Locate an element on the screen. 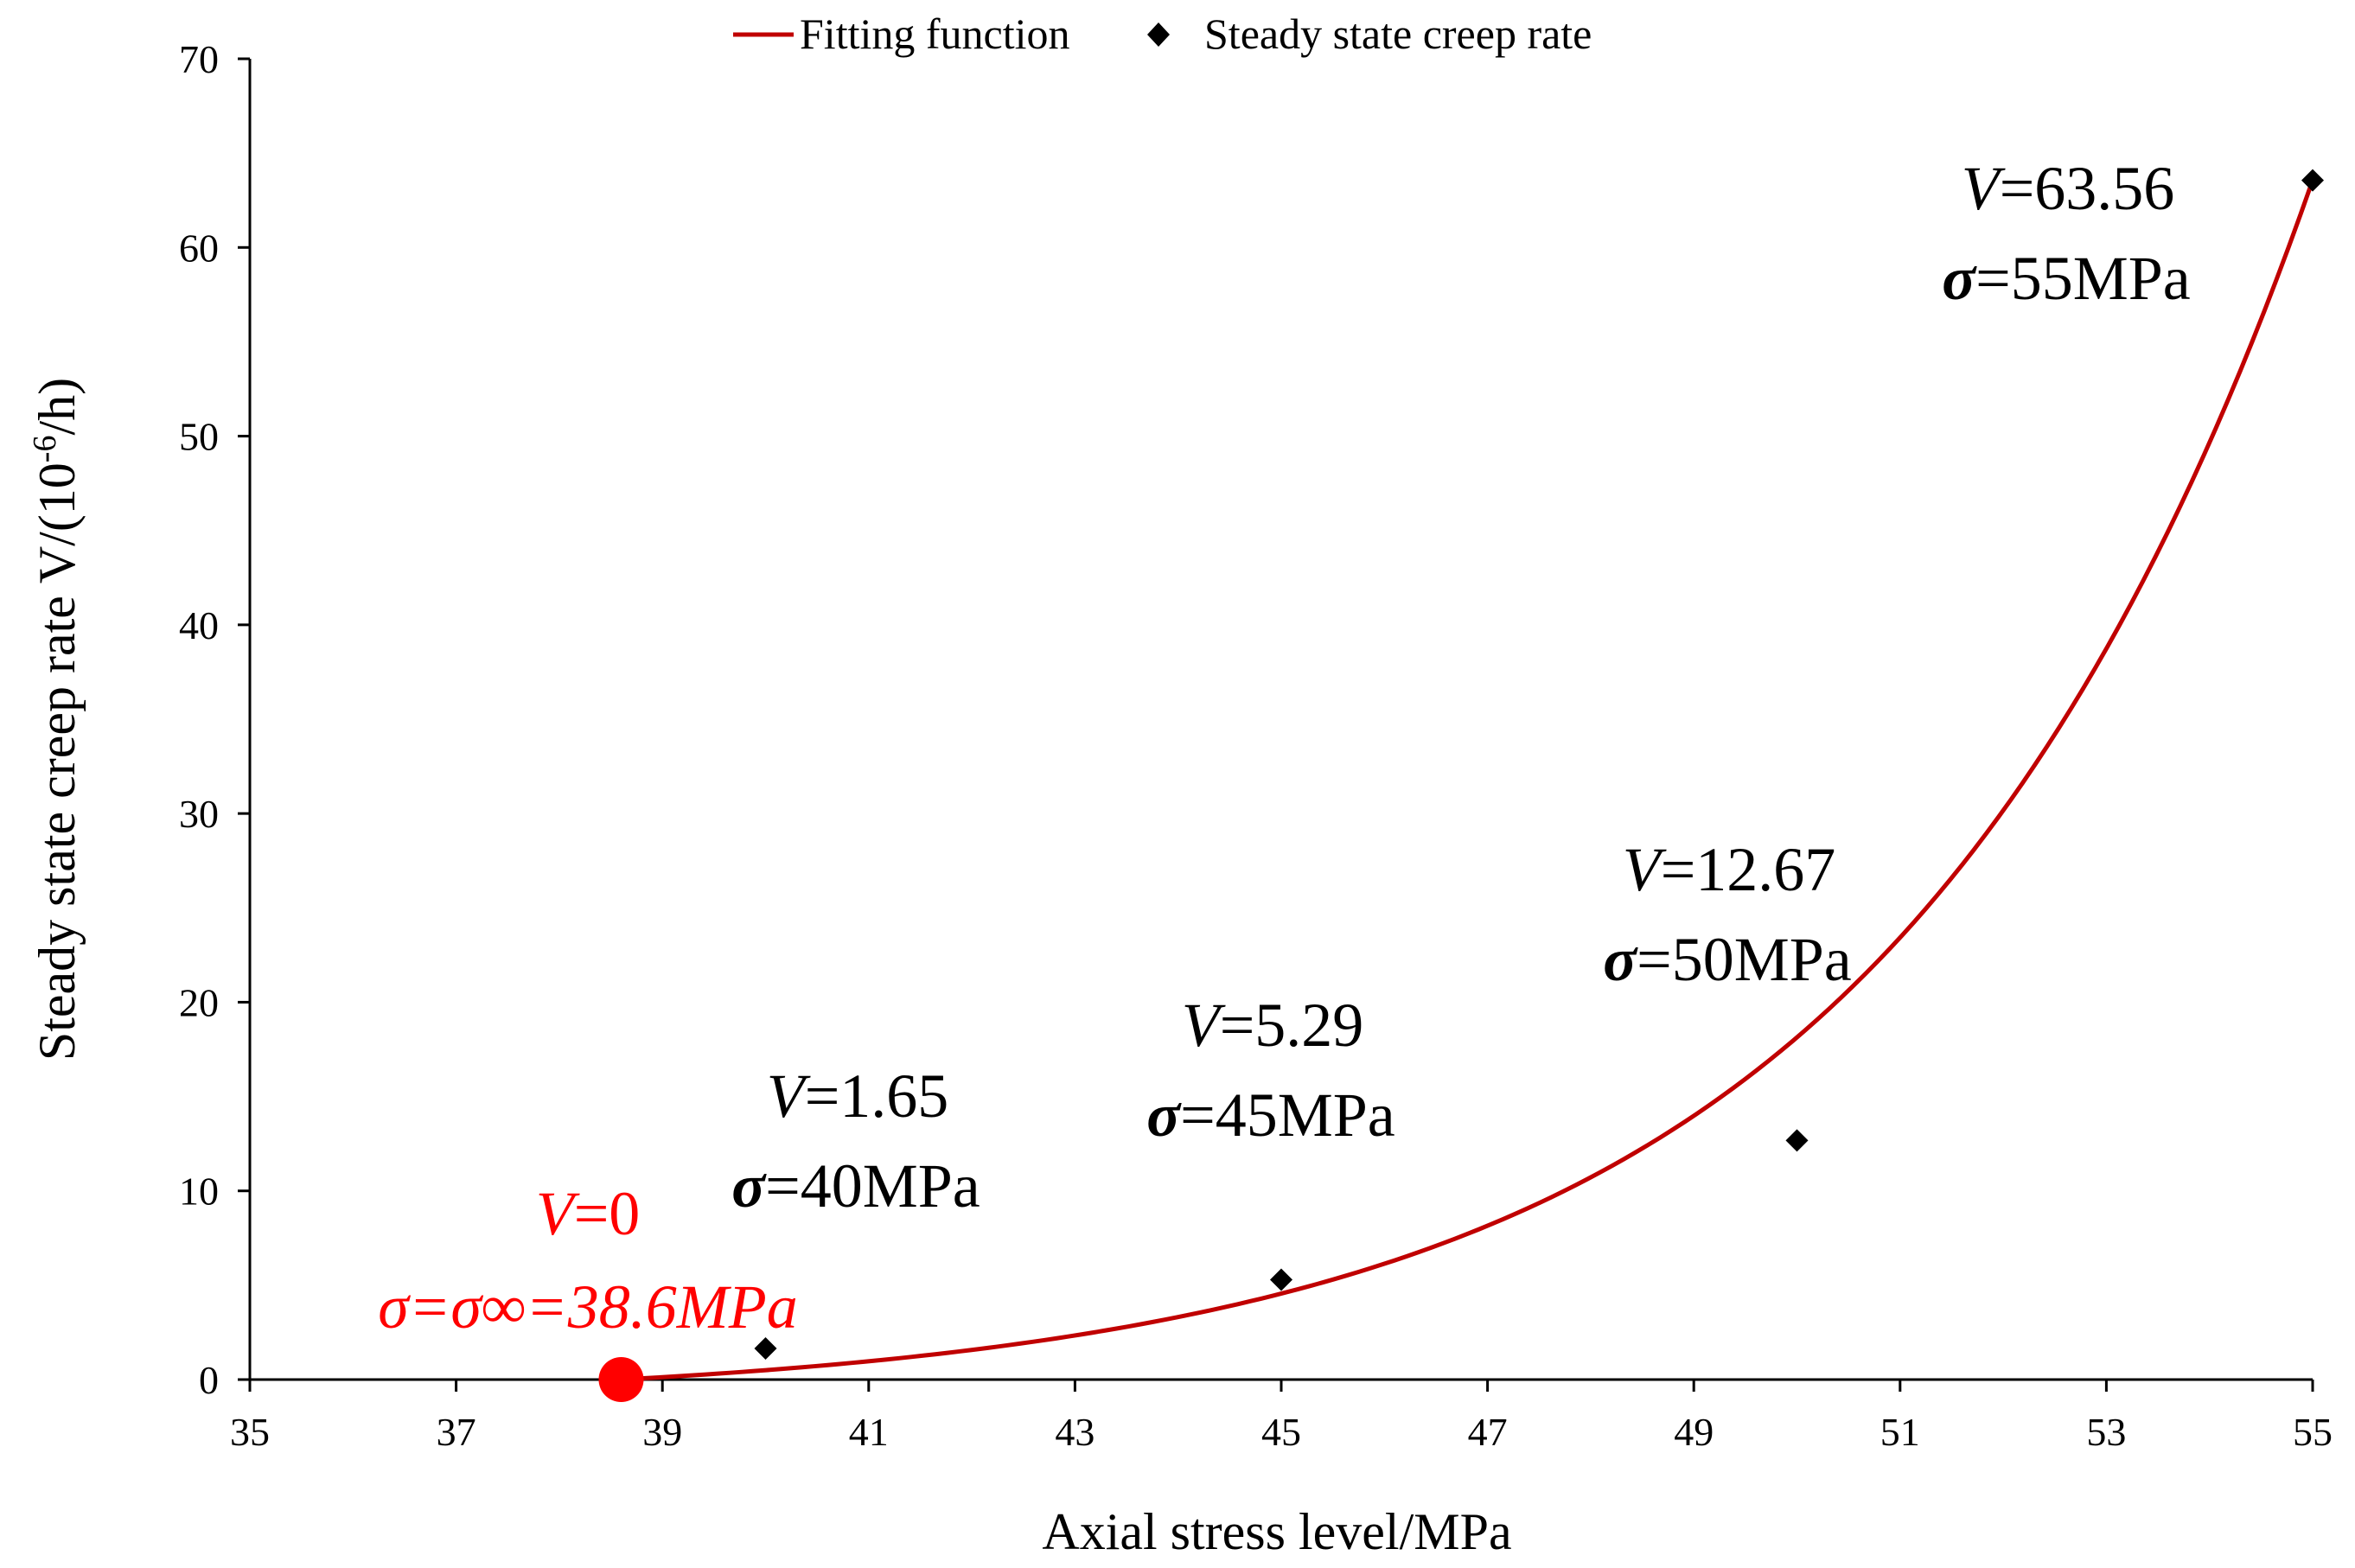 This screenshot has width=2355, height=1568. y-tick-label: 20 is located at coordinates (199, 1002).